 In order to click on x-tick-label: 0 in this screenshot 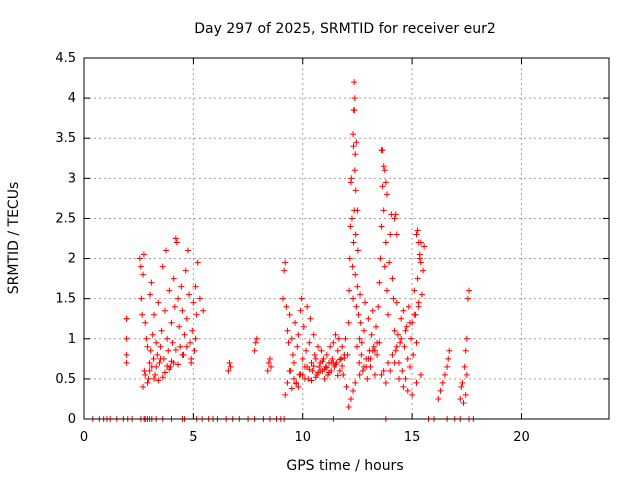, I will do `click(84, 437)`.